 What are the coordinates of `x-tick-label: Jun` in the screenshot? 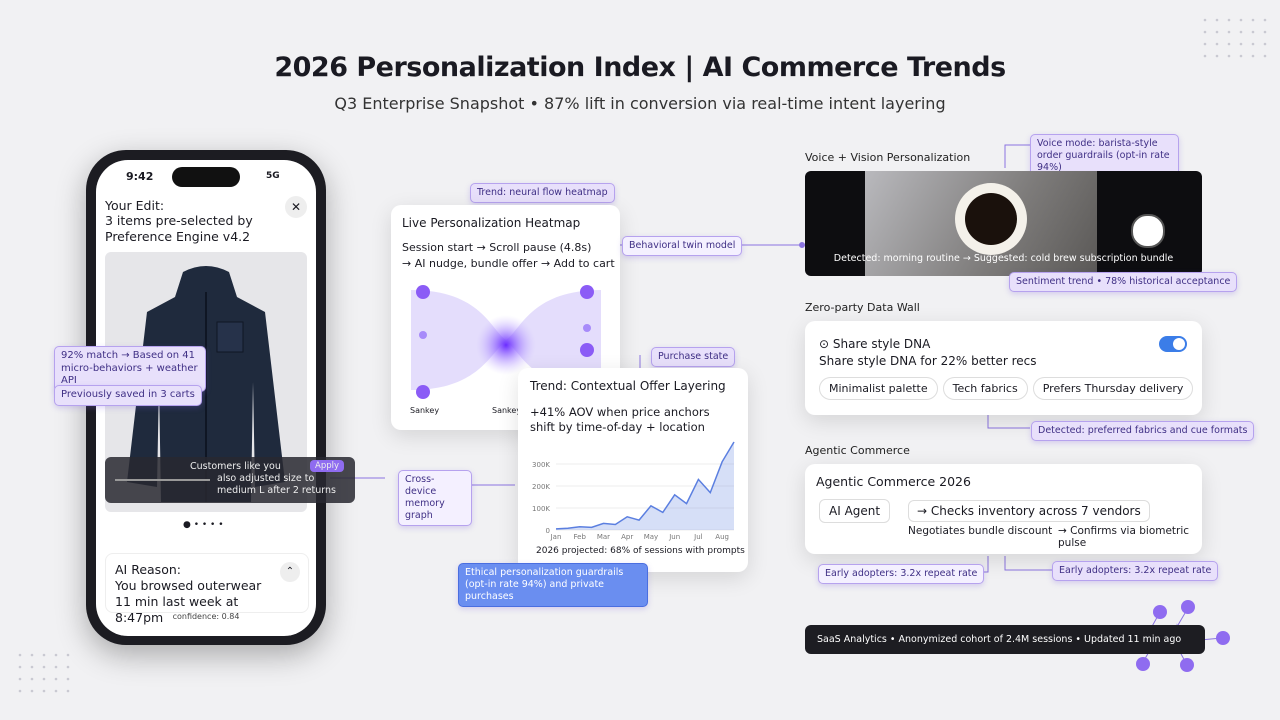 It's located at (674, 537).